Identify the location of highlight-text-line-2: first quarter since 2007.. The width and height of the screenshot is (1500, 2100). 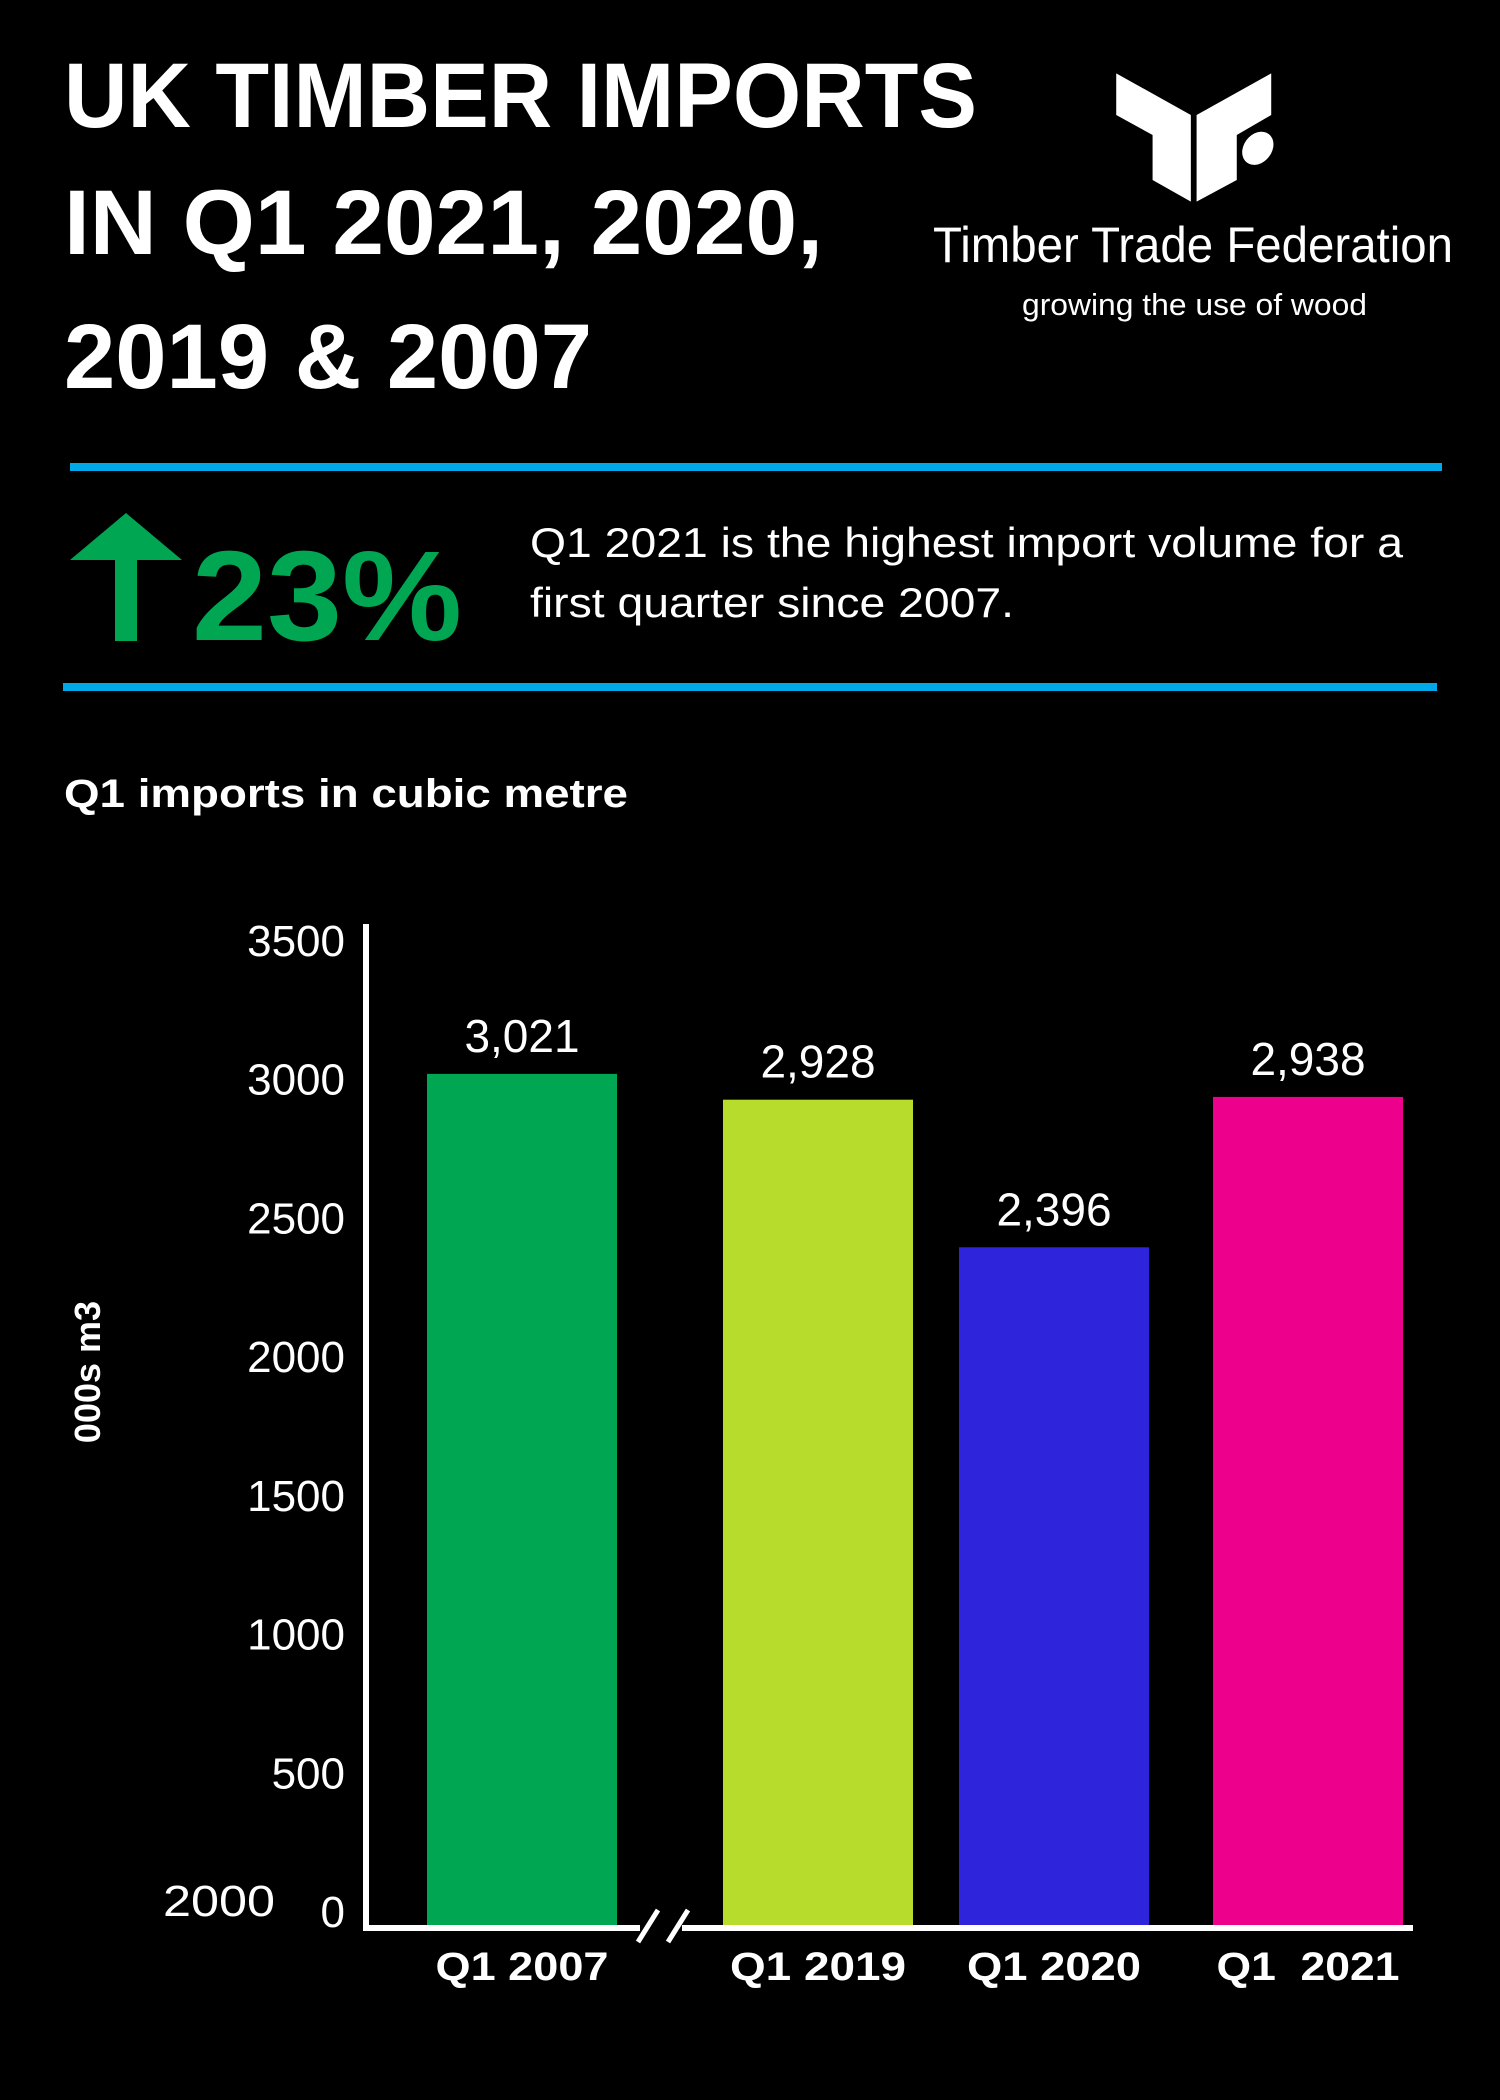
(772, 602).